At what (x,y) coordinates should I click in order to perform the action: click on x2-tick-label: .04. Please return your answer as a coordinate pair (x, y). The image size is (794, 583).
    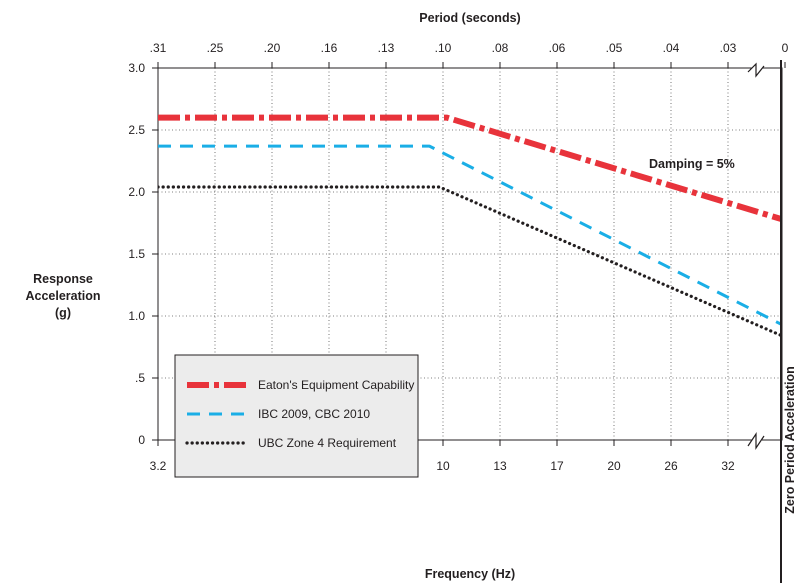
    Looking at the image, I should click on (671, 48).